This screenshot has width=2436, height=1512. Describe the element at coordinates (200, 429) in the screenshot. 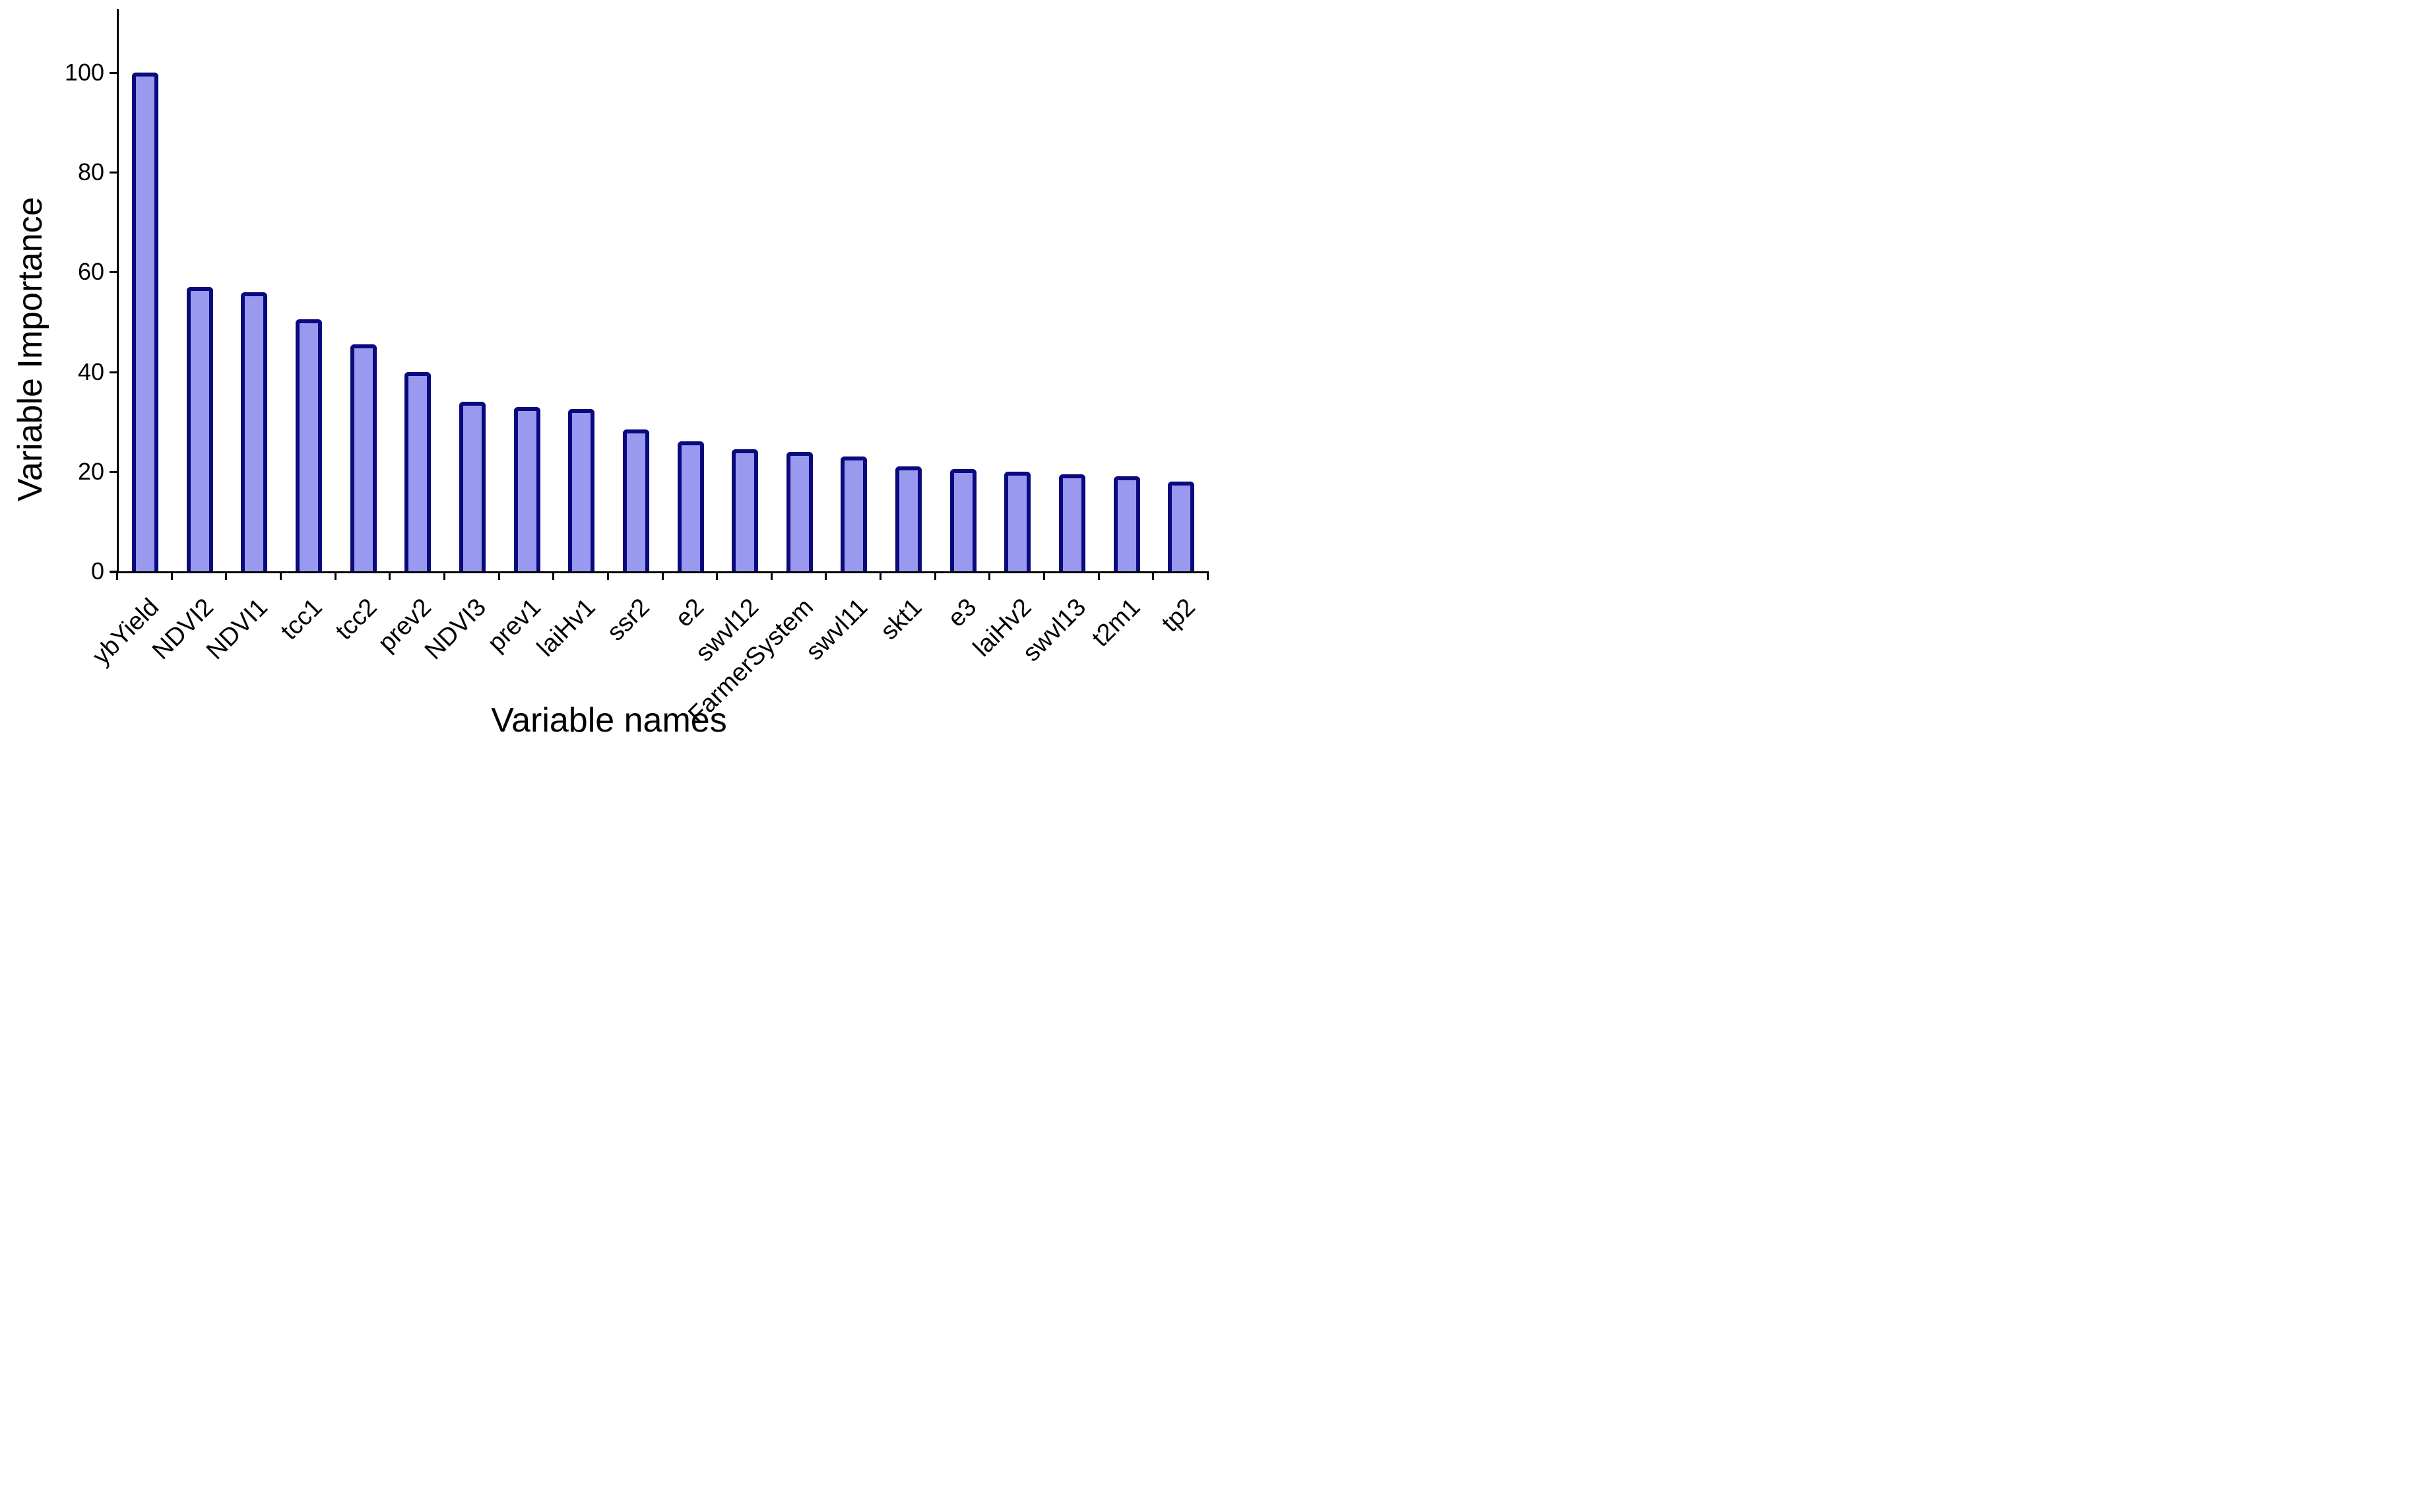

I see `bar-NDVI2` at that location.